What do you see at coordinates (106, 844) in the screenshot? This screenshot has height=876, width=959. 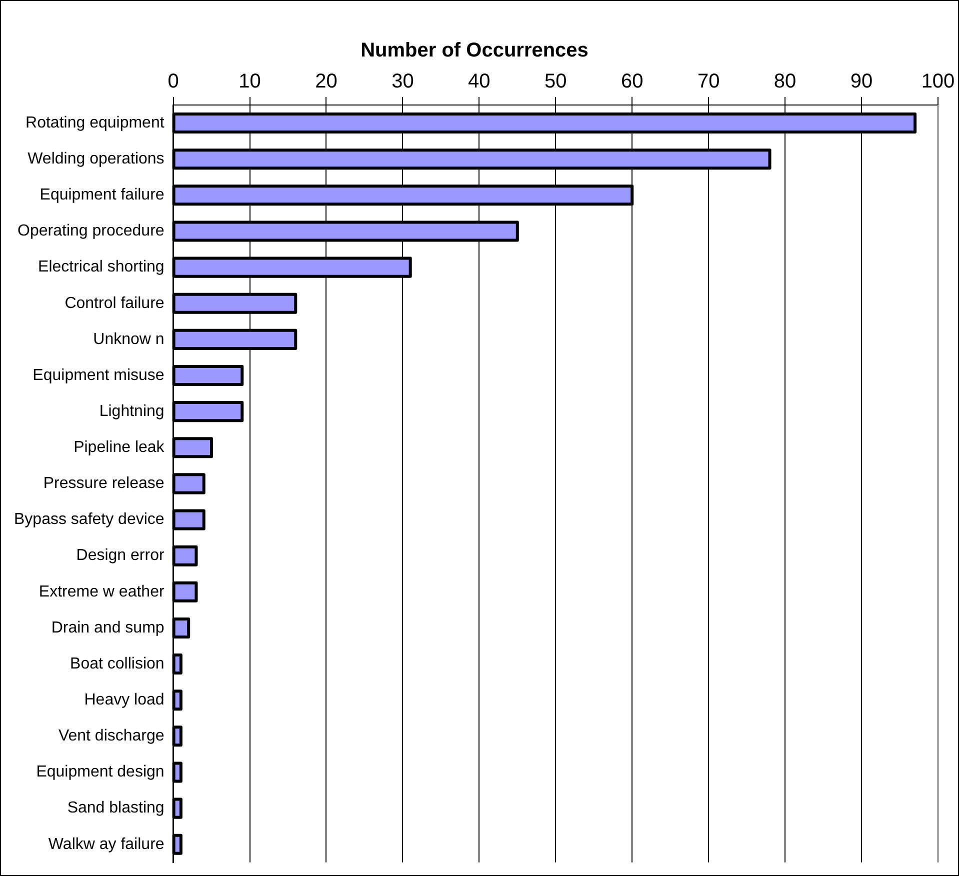 I see `y-tick-label: Walkw ay failure` at bounding box center [106, 844].